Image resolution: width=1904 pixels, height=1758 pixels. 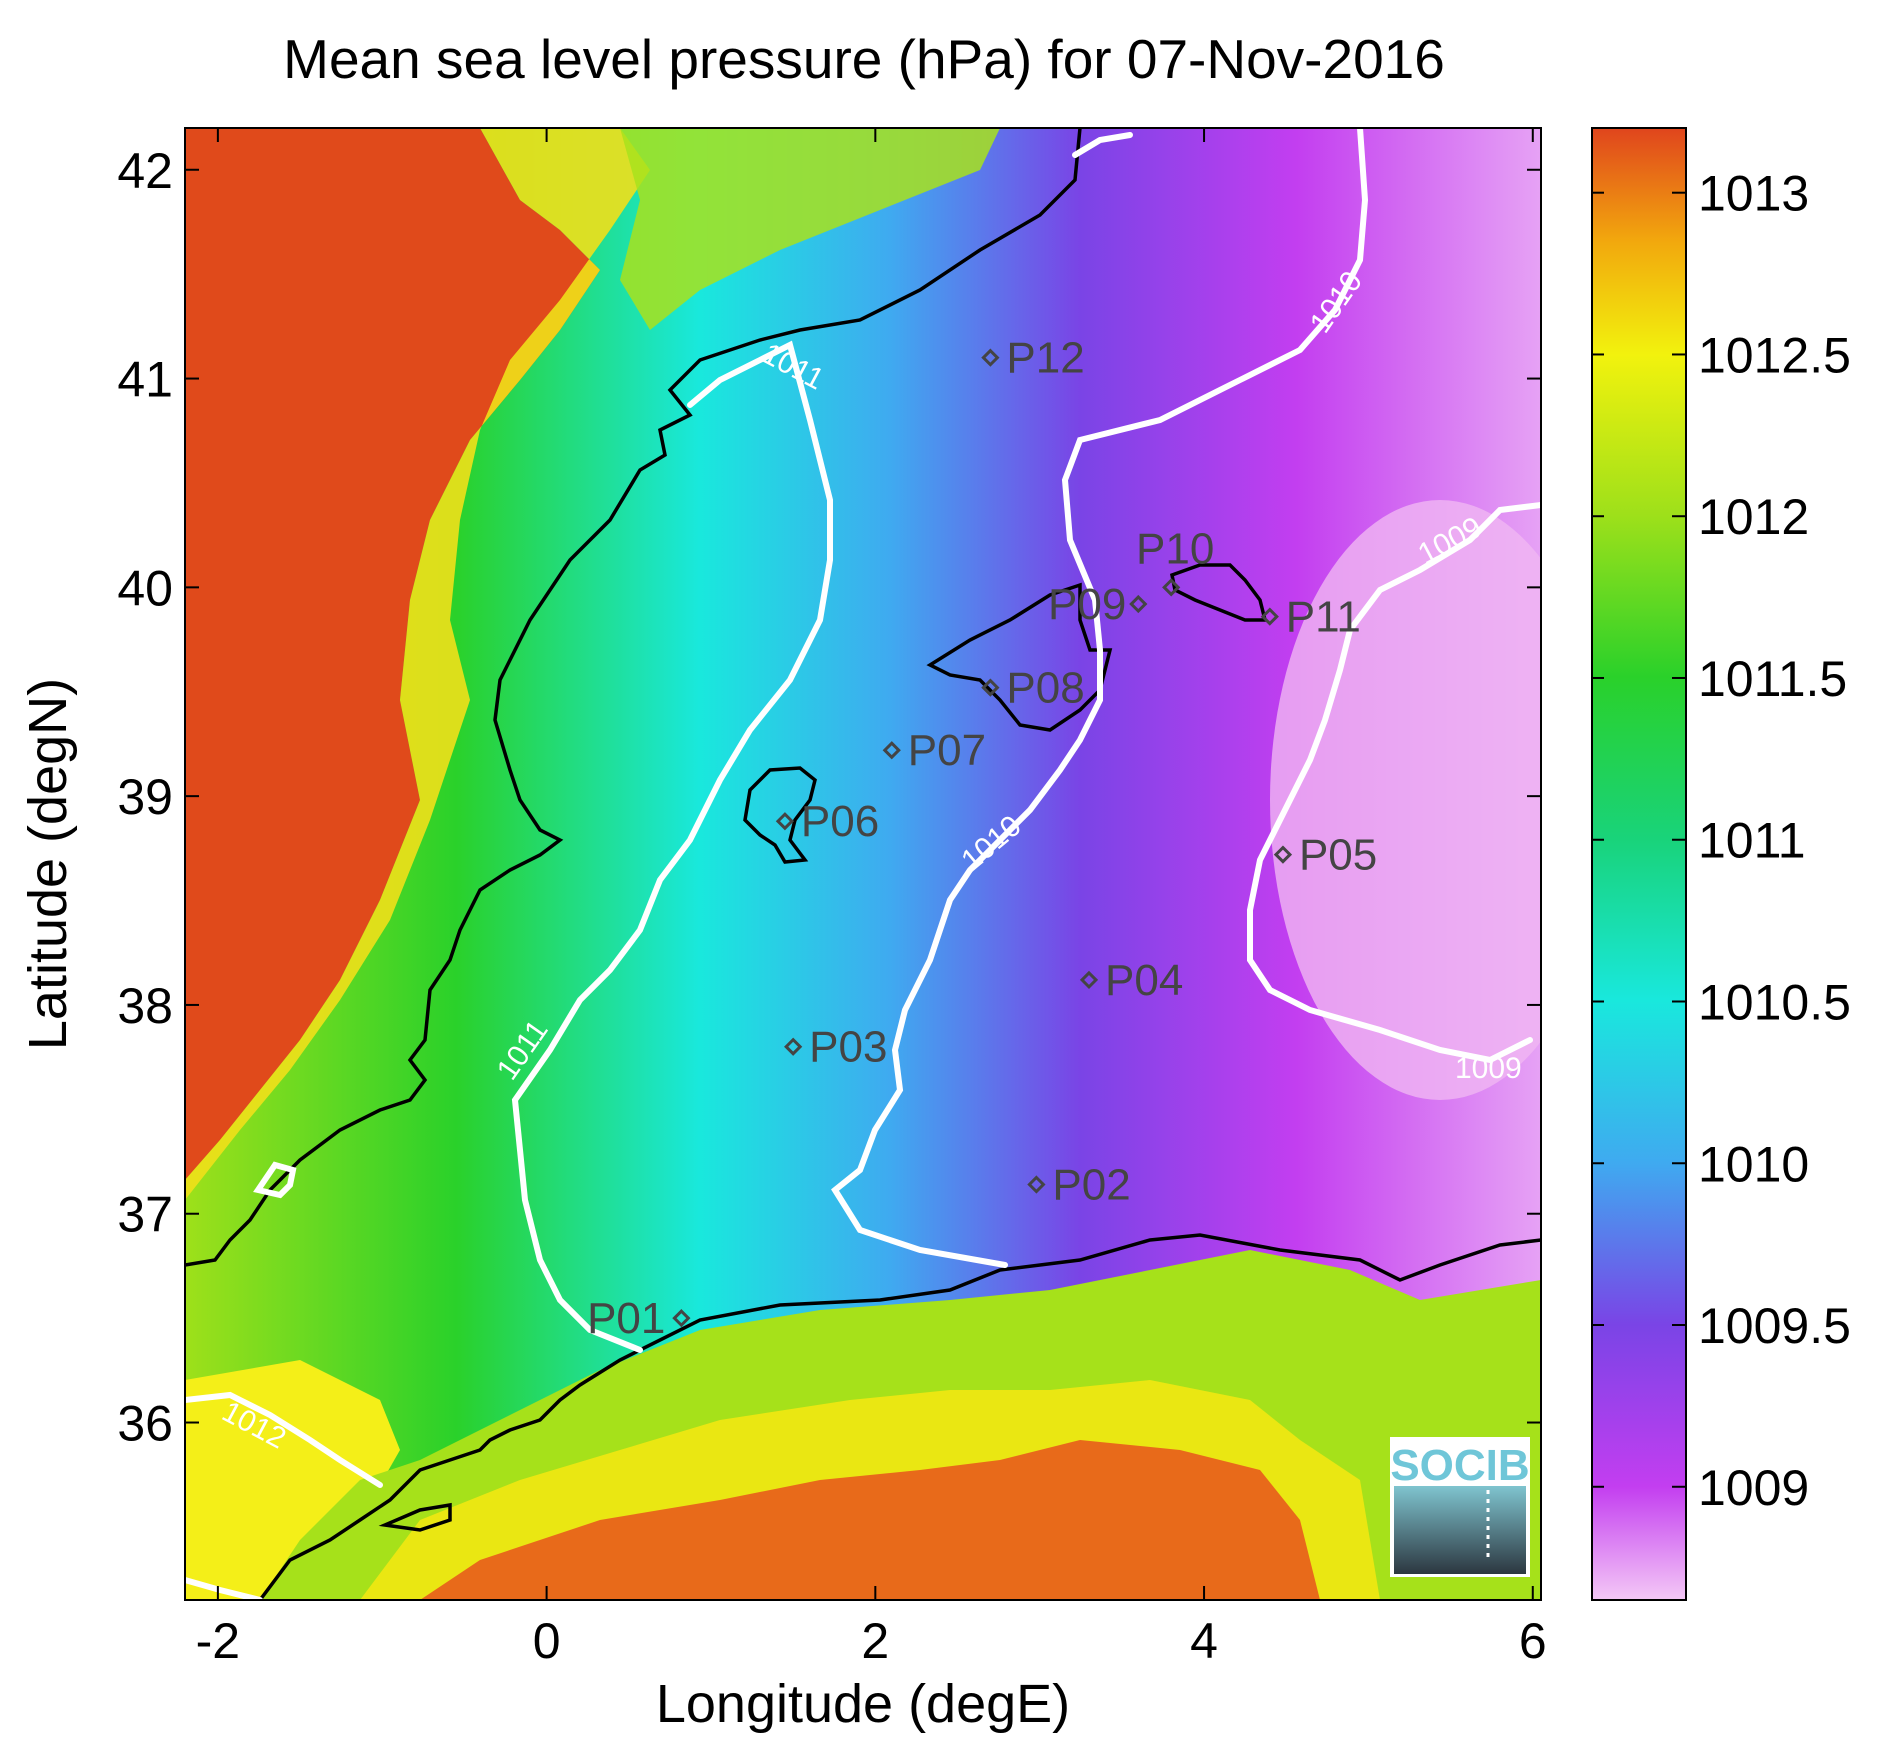 I want to click on station-label: P10, so click(x=1175, y=548).